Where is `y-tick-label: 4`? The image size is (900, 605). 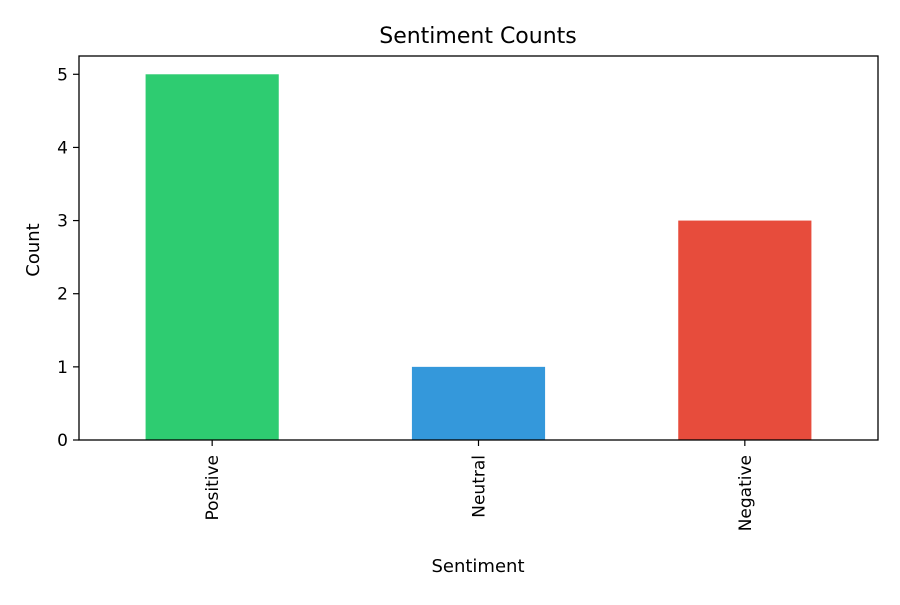 y-tick-label: 4 is located at coordinates (62, 148).